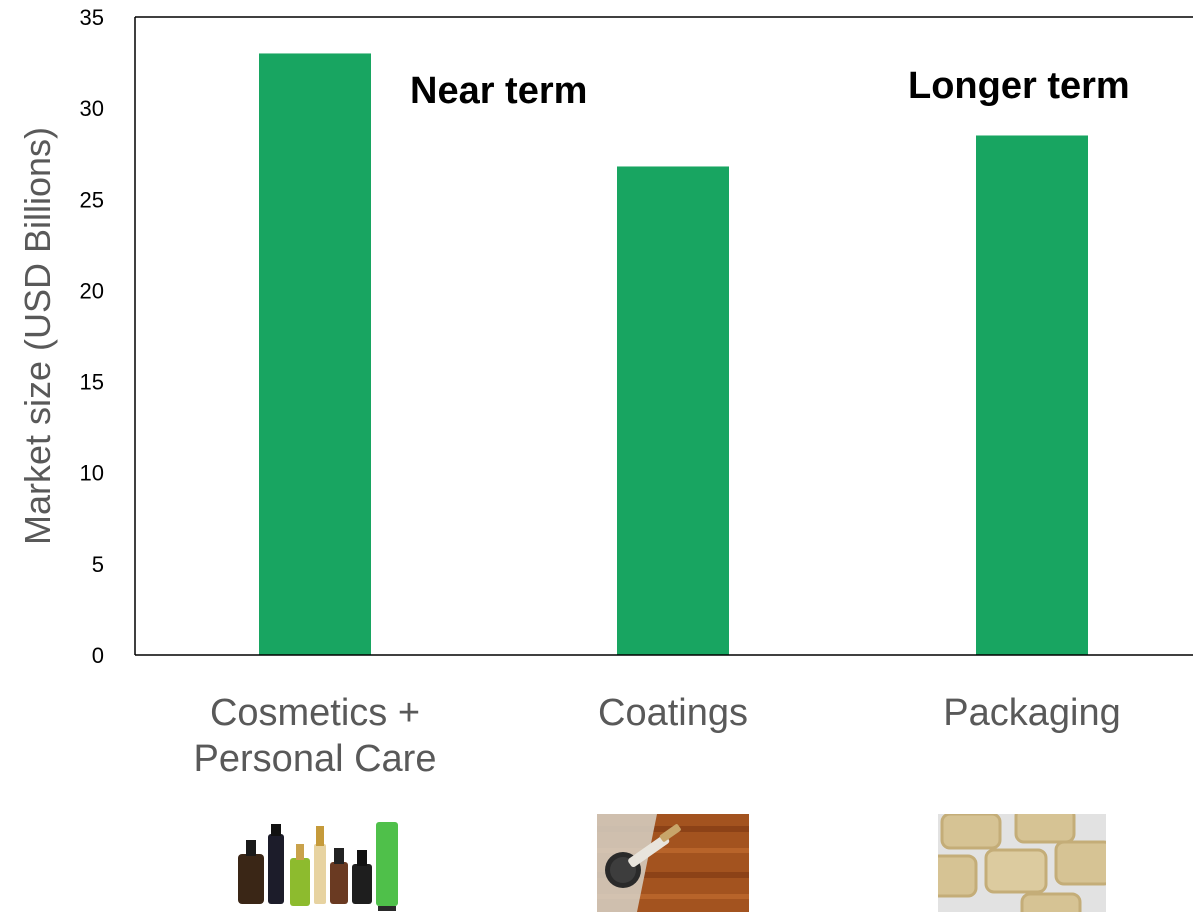 The width and height of the screenshot is (1193, 913). What do you see at coordinates (1022, 863) in the screenshot?
I see `molded-pulp-trays-image` at bounding box center [1022, 863].